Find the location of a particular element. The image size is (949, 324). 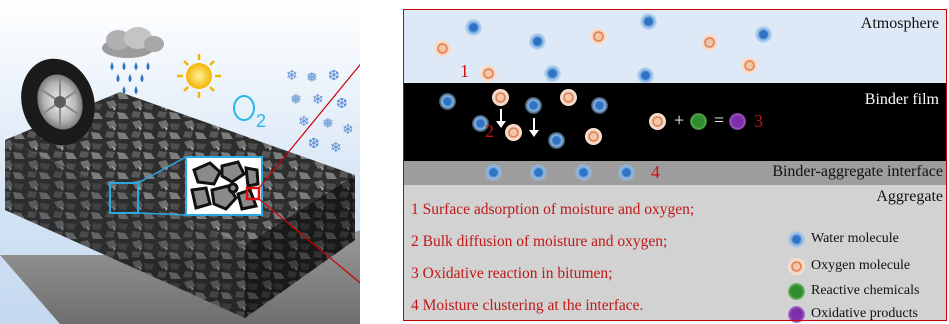

rain-cloud-icon is located at coordinates (133, 60).